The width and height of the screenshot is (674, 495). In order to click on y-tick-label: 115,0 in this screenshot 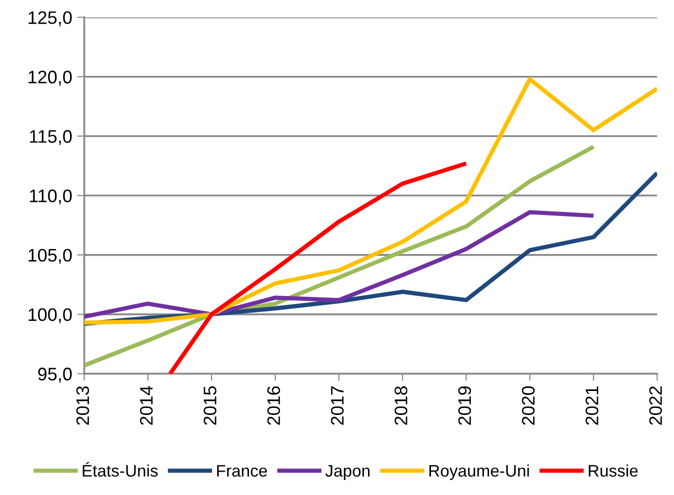, I will do `click(51, 137)`.